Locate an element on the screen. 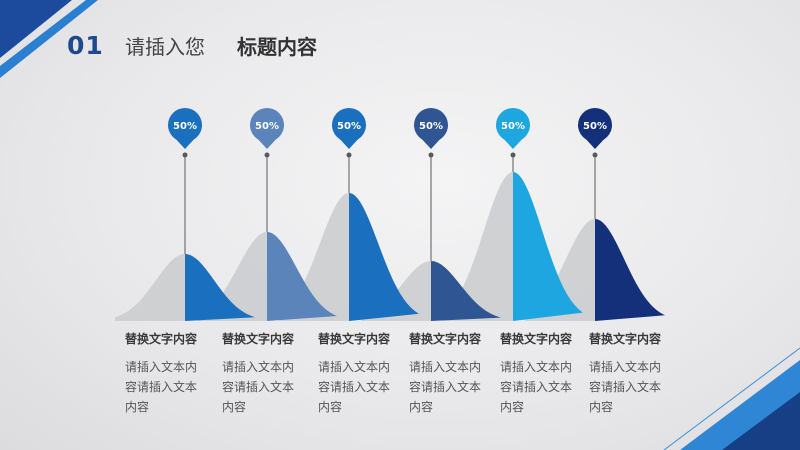 This screenshot has width=800, height=450. corner-stripe-top-left-dark is located at coordinates (36, 29).